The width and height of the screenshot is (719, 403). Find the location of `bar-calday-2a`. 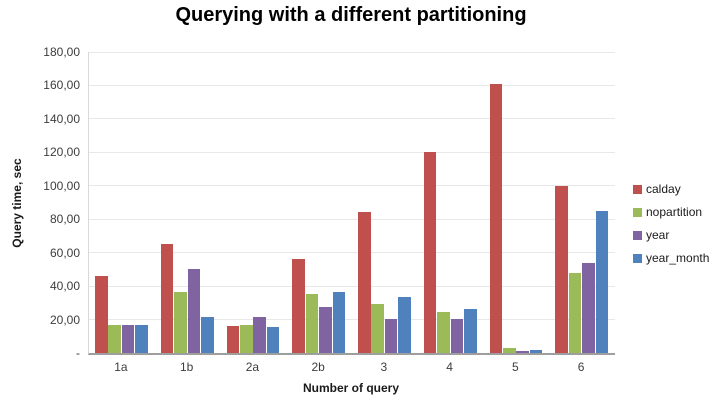

bar-calday-2a is located at coordinates (233, 339).